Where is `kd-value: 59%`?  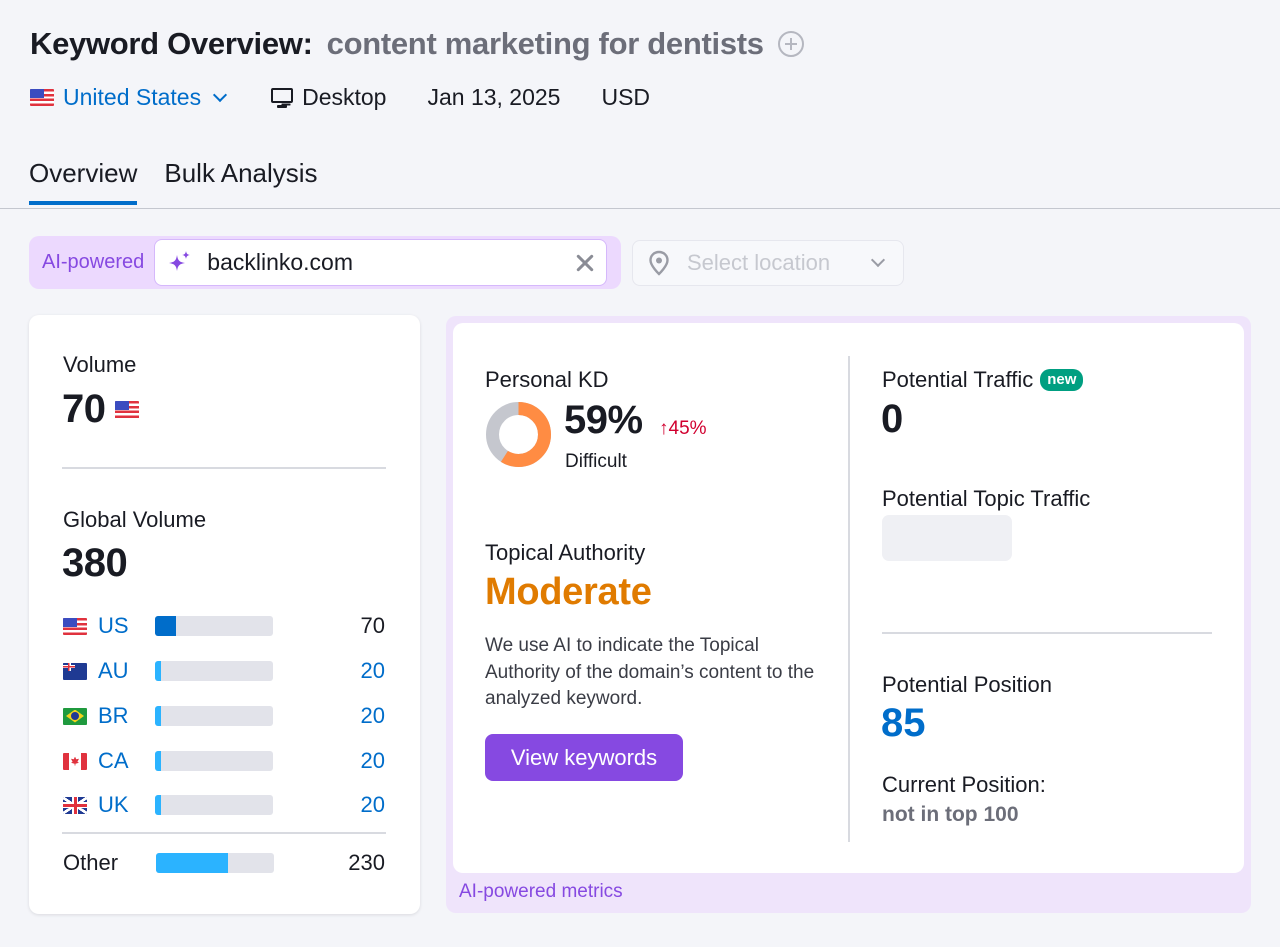 kd-value: 59% is located at coordinates (603, 420).